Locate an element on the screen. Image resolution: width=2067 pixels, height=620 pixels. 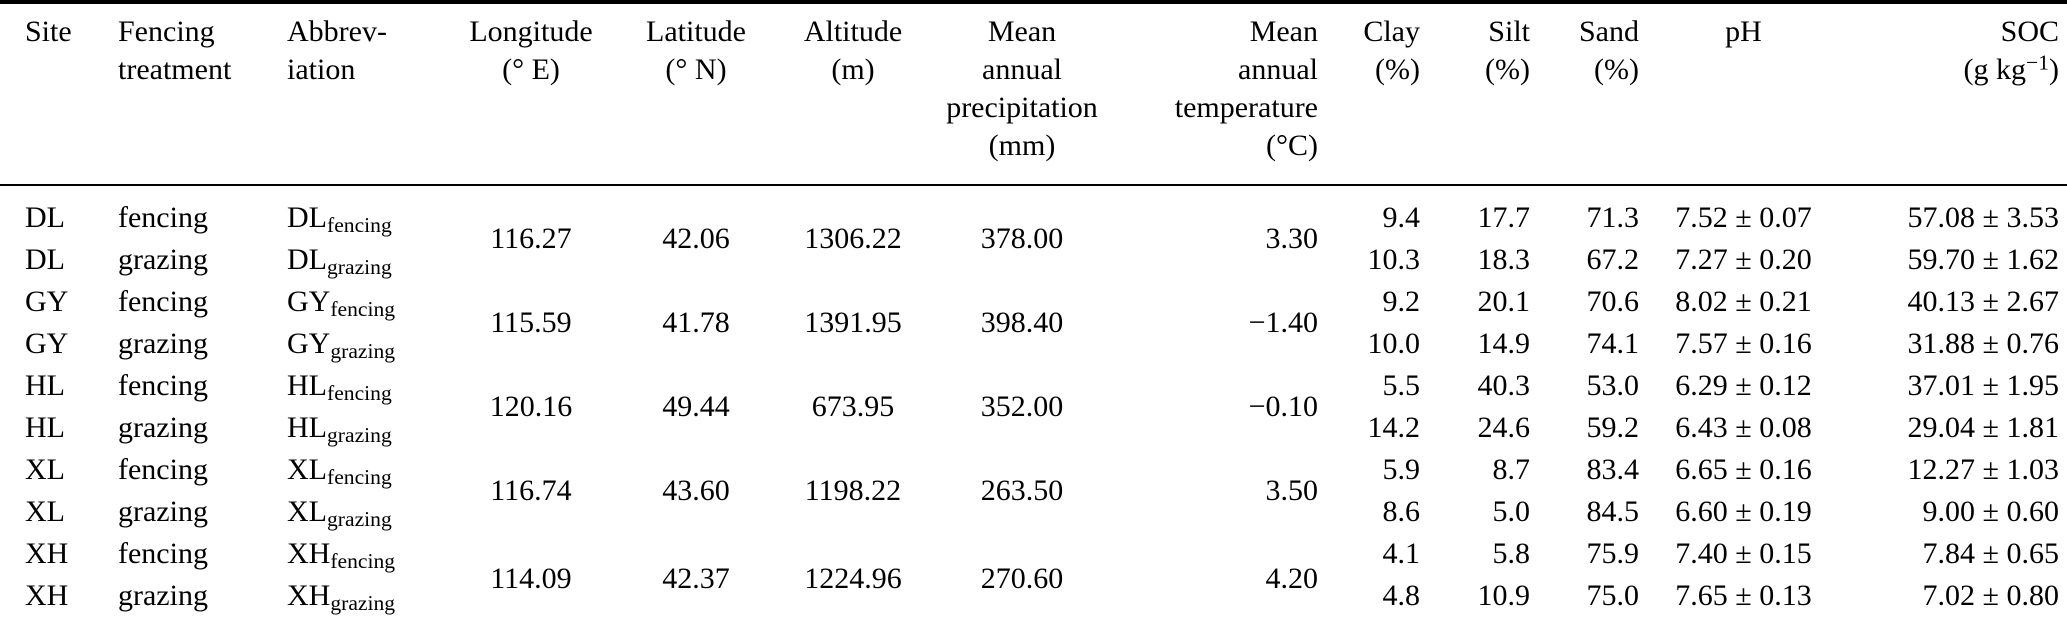
cell-latitude: 41.78 is located at coordinates (696, 322).